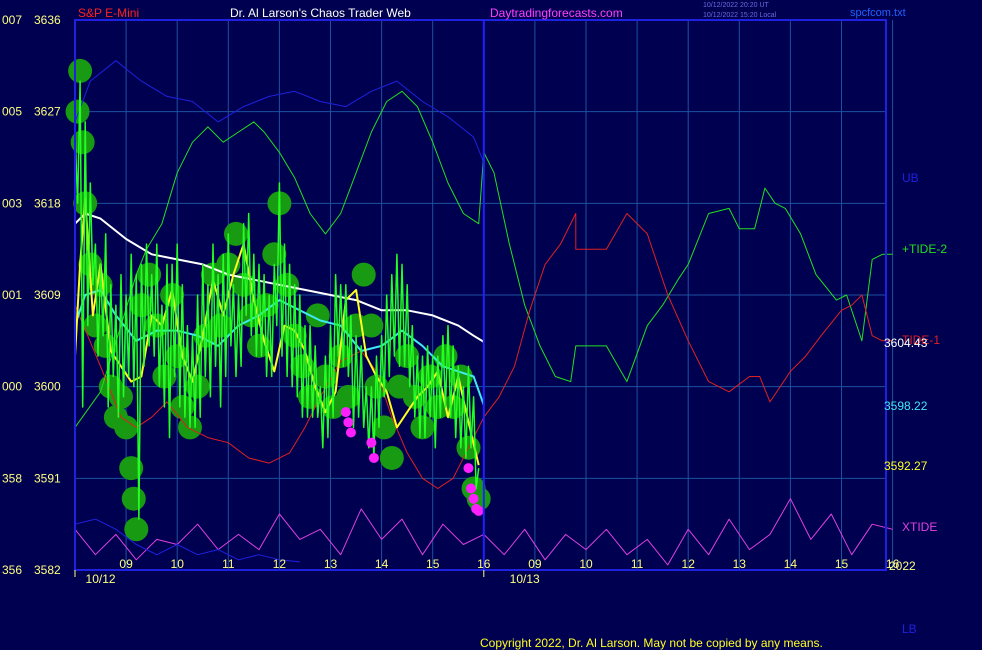 This screenshot has width=982, height=650. What do you see at coordinates (47, 112) in the screenshot?
I see `y-tick-right-label: 3627` at bounding box center [47, 112].